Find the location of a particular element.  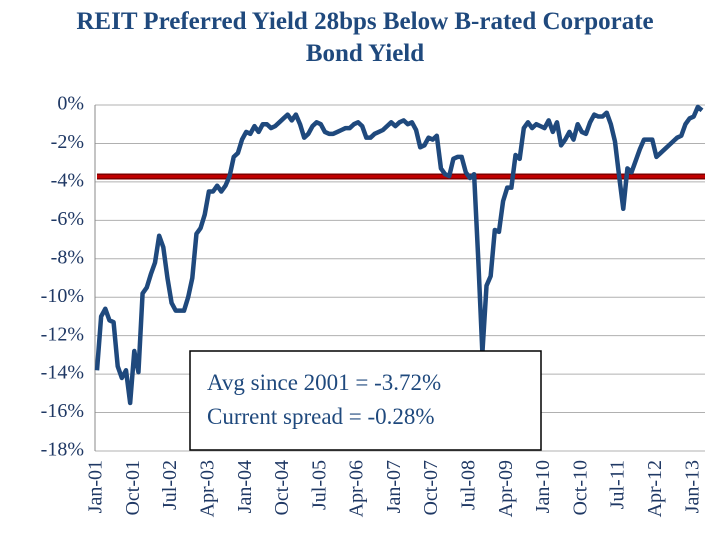

x-tick-label: Jan-01 is located at coordinates (96, 486).